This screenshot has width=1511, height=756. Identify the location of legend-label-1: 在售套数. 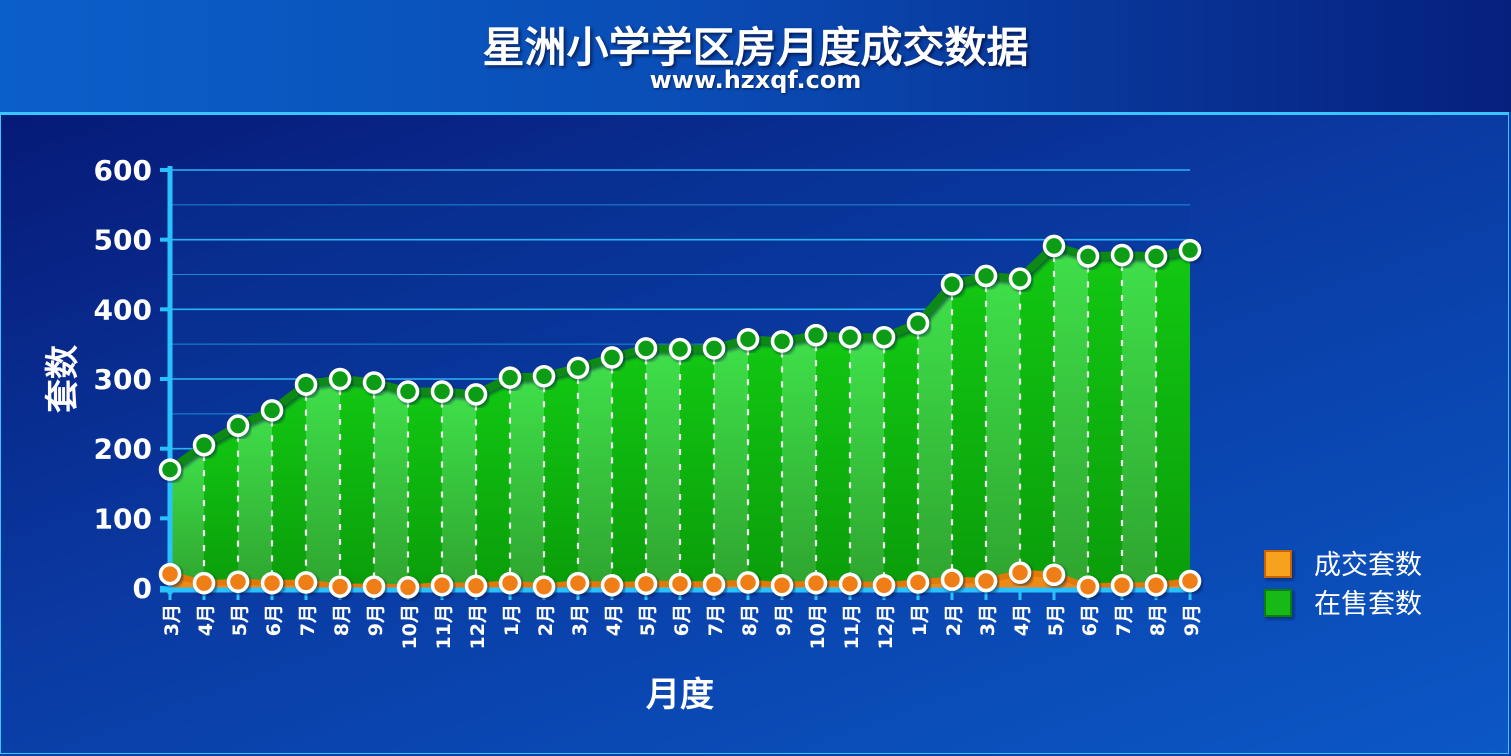
(1368, 604).